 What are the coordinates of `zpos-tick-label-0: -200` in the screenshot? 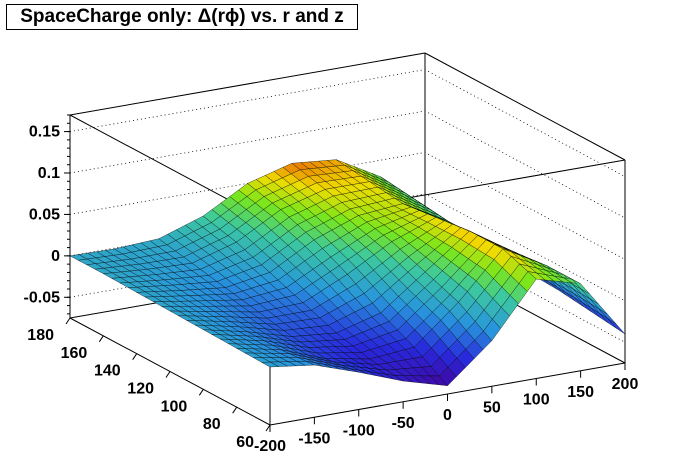 It's located at (270, 446).